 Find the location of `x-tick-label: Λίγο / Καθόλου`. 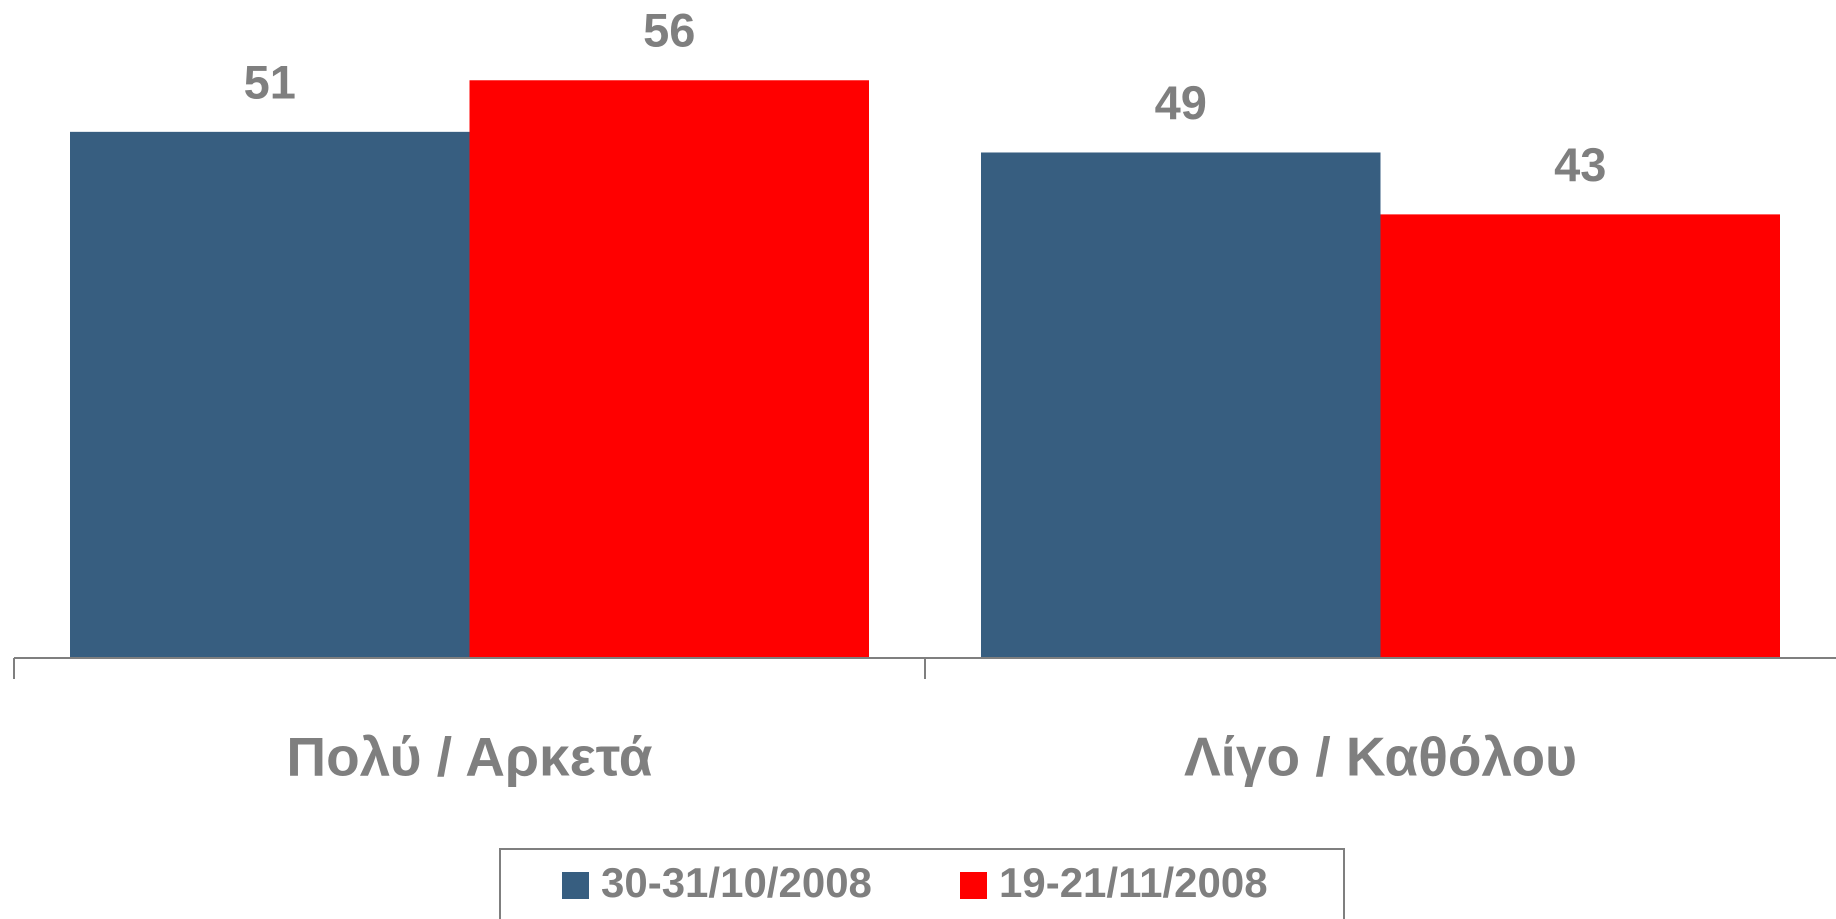

x-tick-label: Λίγο / Καθόλου is located at coordinates (1380, 757).